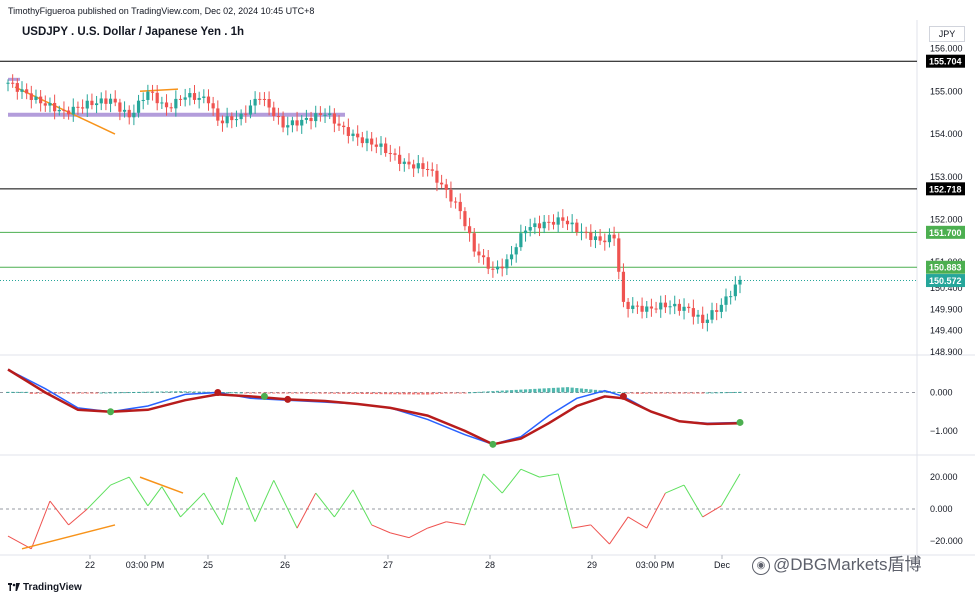 The height and width of the screenshot is (600, 975). Describe the element at coordinates (947, 34) in the screenshot. I see `currency-button: JPY` at that location.